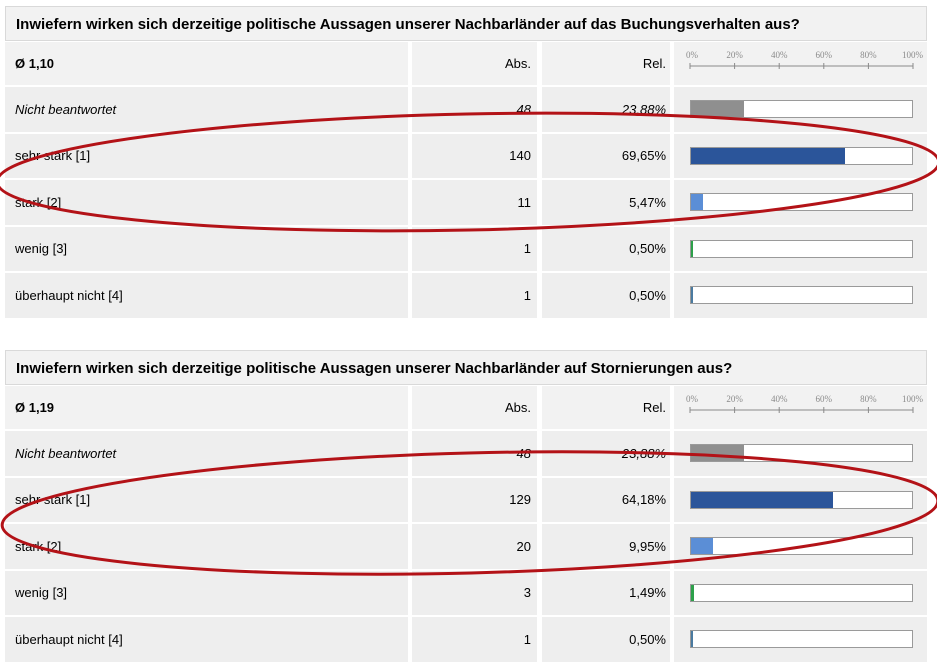 The height and width of the screenshot is (665, 937). I want to click on abs-value: 11, so click(473, 202).